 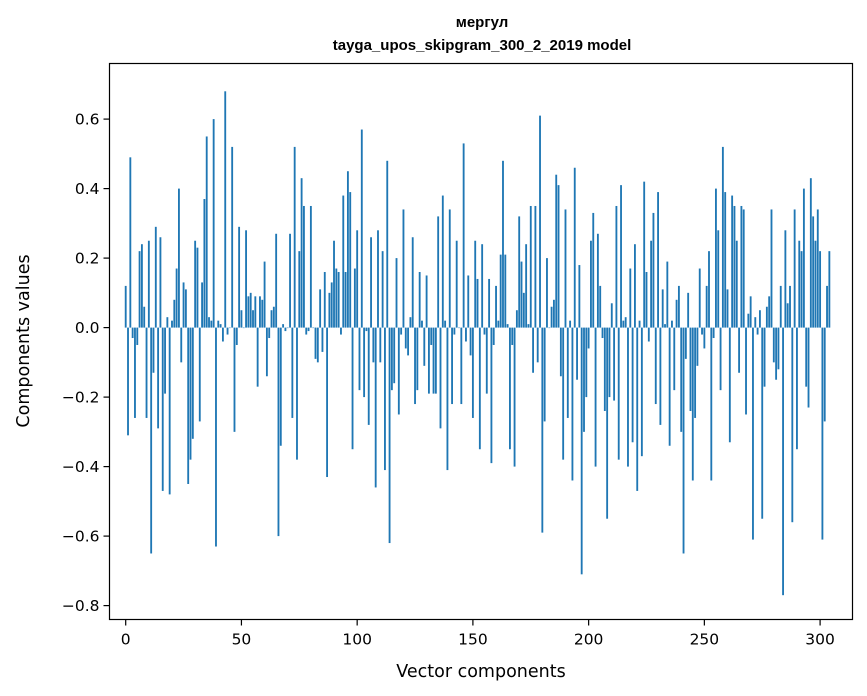 I want to click on chart-subtitle: tayga_upos_skipgram_300_2_2019 model, so click(x=482, y=45).